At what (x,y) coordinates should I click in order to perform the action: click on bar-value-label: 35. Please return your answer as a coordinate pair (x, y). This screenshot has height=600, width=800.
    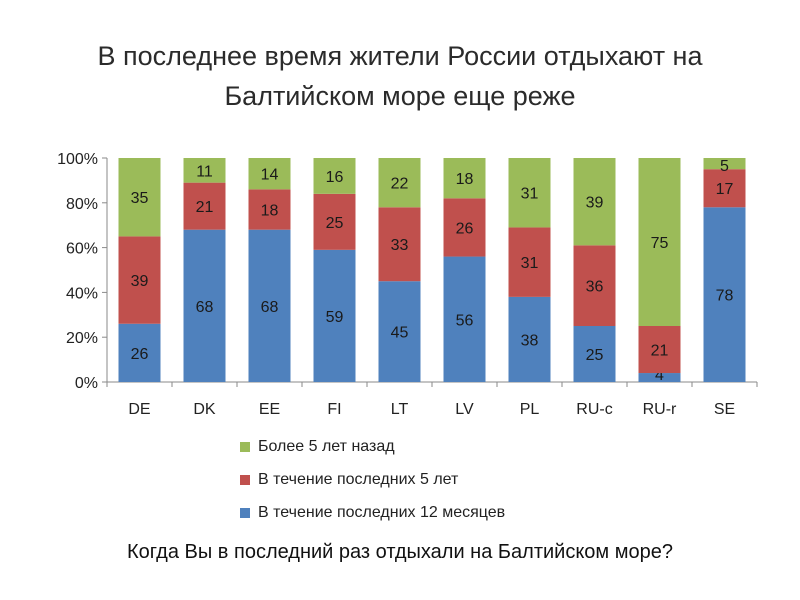
    Looking at the image, I should click on (140, 198).